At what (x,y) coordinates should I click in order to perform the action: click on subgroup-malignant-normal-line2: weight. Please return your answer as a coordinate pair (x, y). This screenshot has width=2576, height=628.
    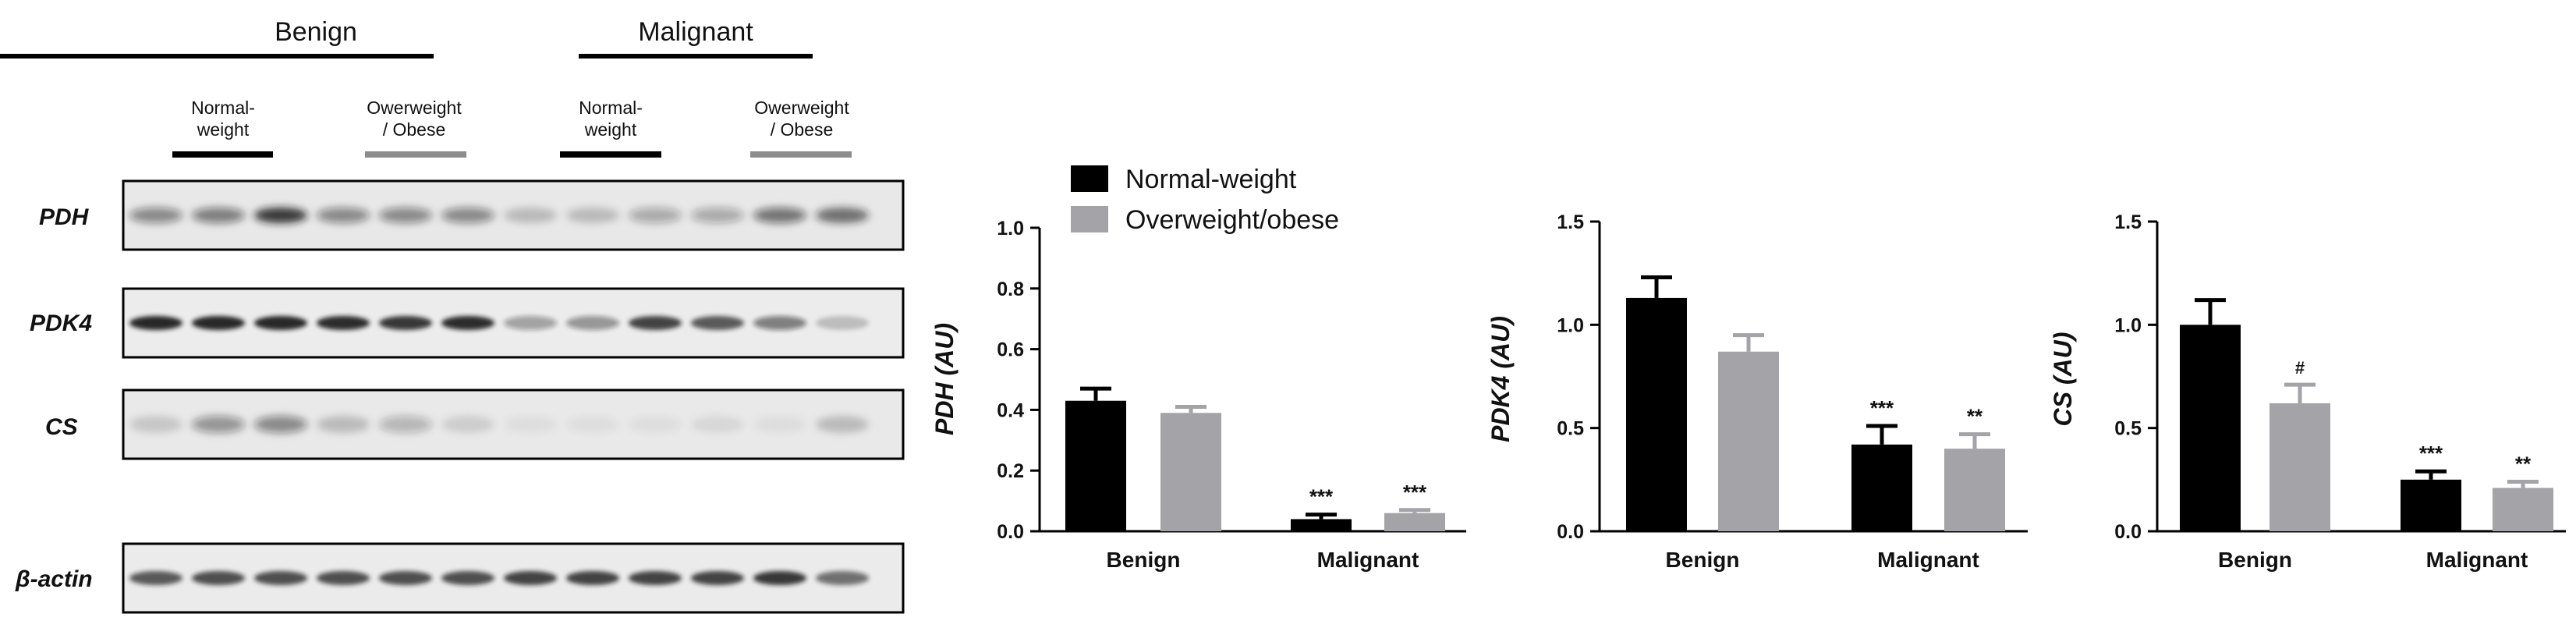
    Looking at the image, I should click on (610, 129).